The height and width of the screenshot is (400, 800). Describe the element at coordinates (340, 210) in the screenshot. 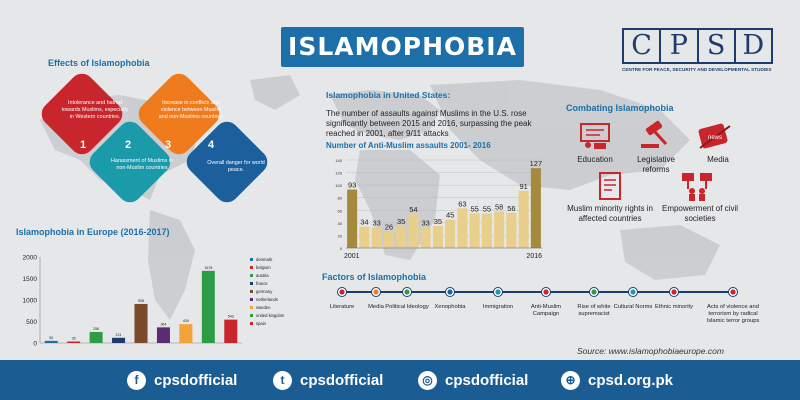

I see `us-ytick-label: 60` at that location.